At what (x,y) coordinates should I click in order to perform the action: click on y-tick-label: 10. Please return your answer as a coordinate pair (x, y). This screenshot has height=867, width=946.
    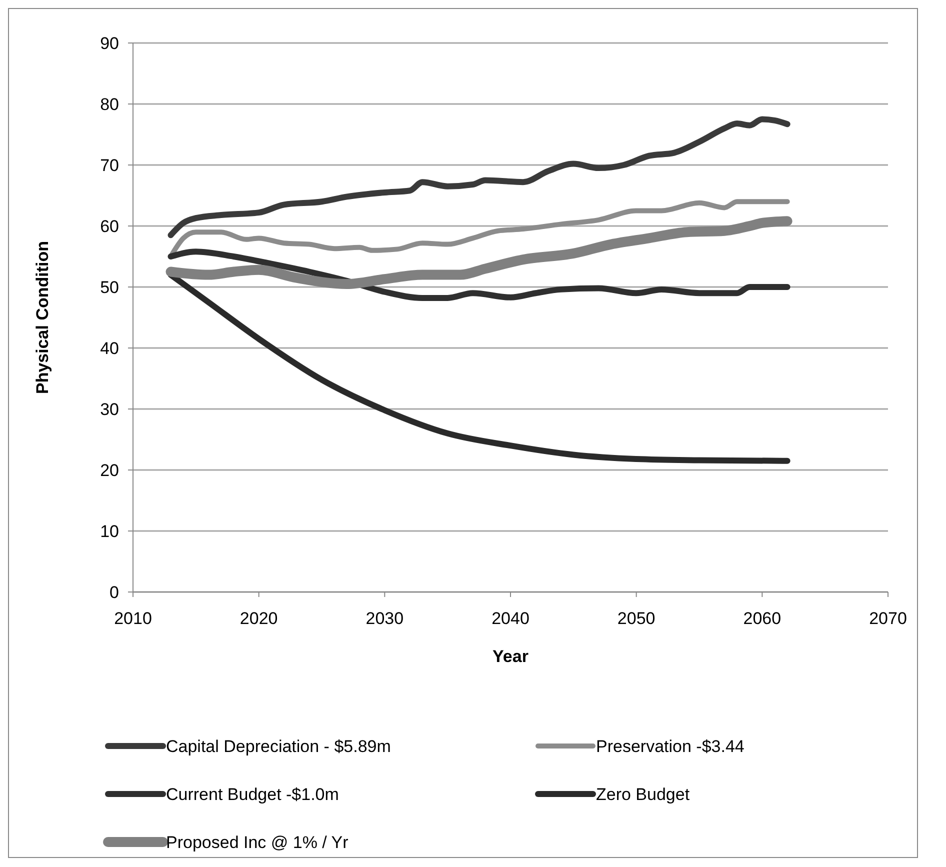
    Looking at the image, I should click on (109, 531).